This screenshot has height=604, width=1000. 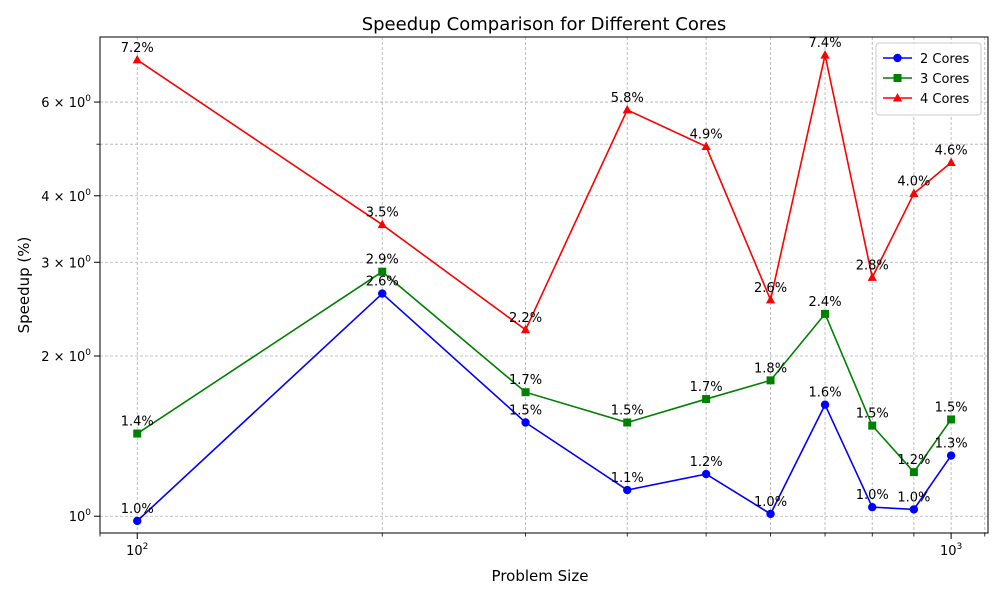 I want to click on x-tick-label: 10³, so click(x=951, y=550).